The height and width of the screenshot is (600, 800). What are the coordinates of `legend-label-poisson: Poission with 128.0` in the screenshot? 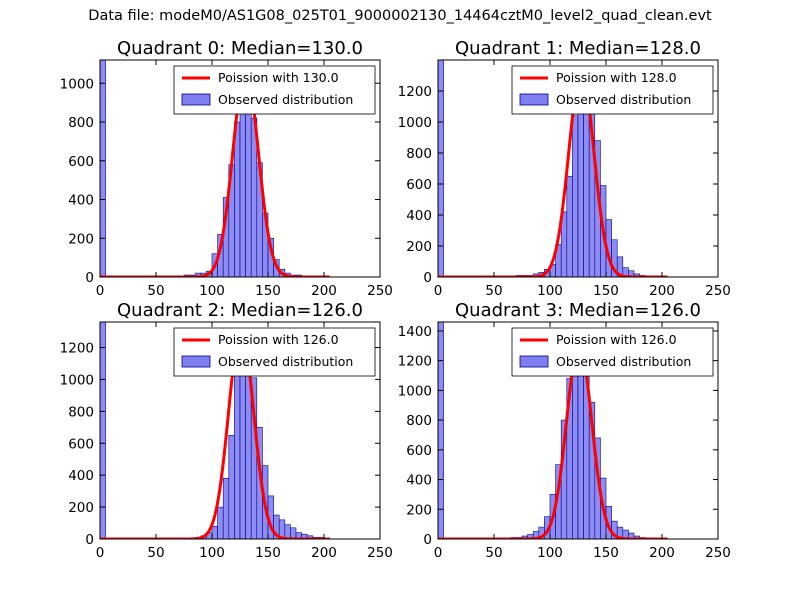 It's located at (616, 77).